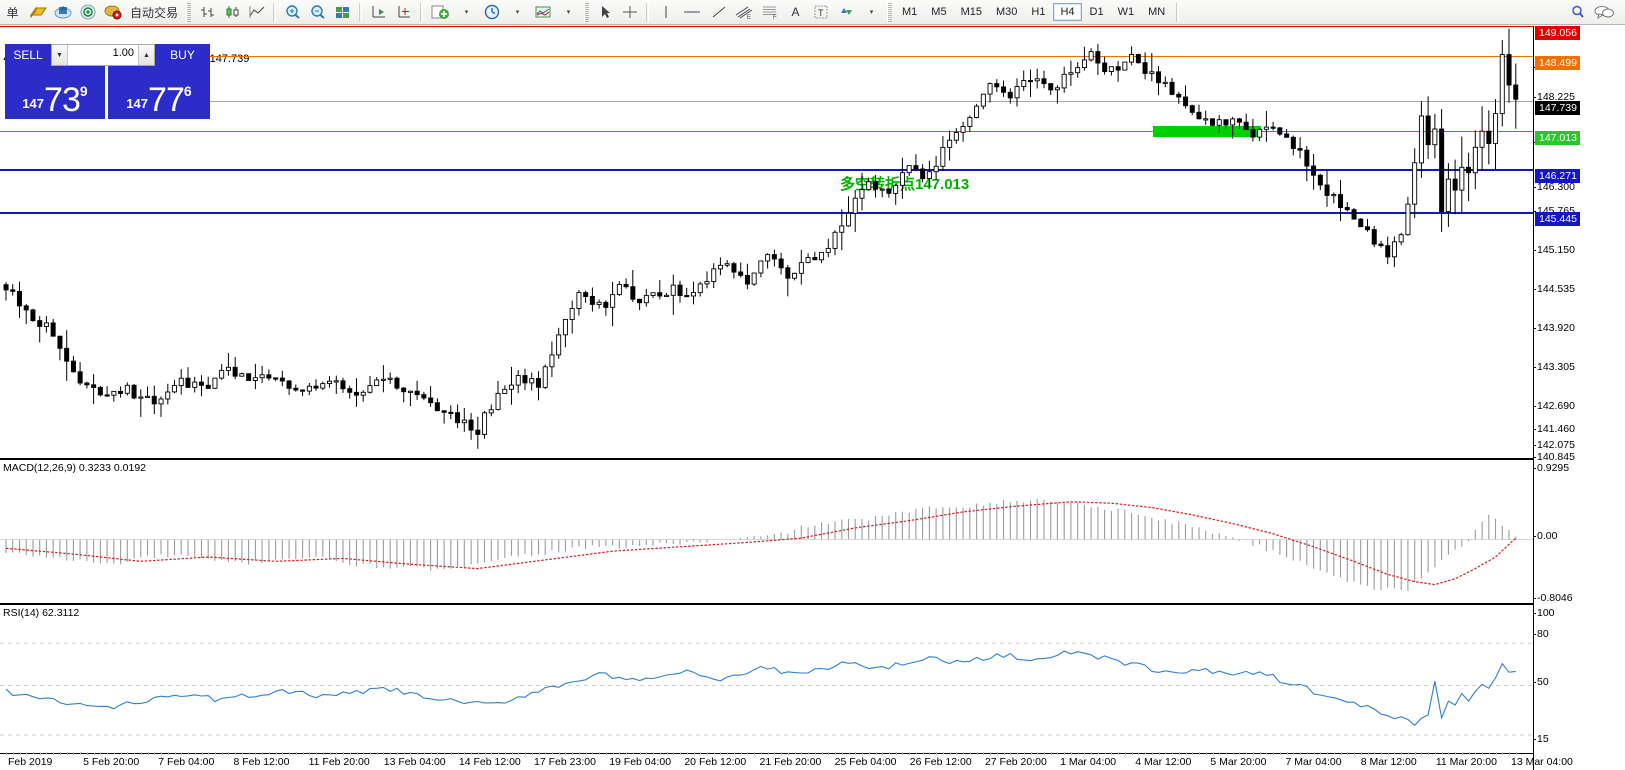  I want to click on macd-tick-min: -0.8046, so click(1553, 598).